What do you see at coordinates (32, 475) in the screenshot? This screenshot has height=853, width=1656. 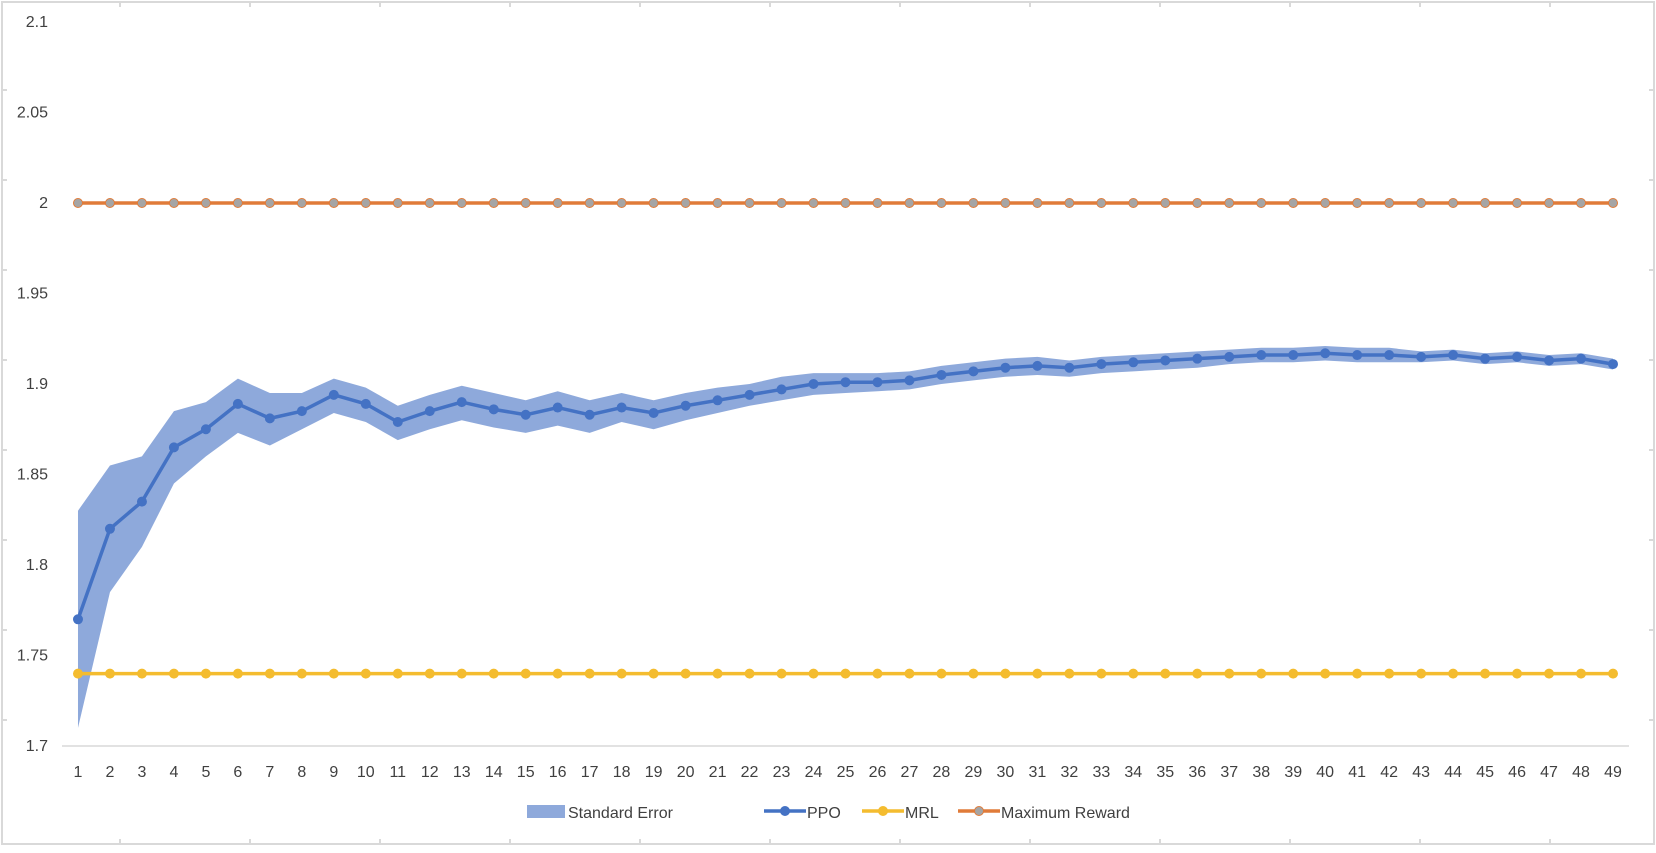 I see `y-tick-label: 1.85` at bounding box center [32, 475].